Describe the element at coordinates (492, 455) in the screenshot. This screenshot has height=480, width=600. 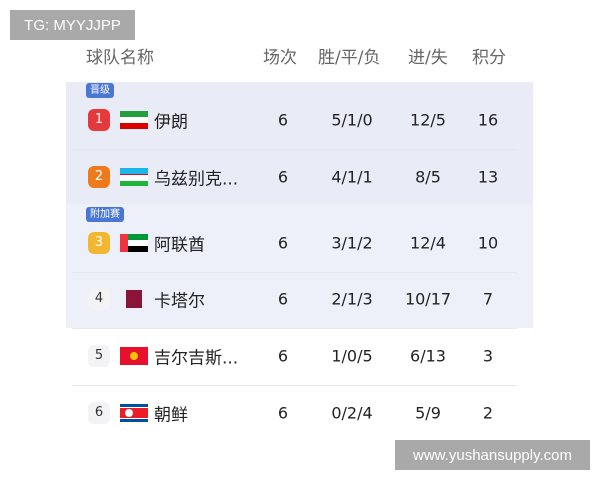
I see `watermark-bottom: www.yushansupply.com` at that location.